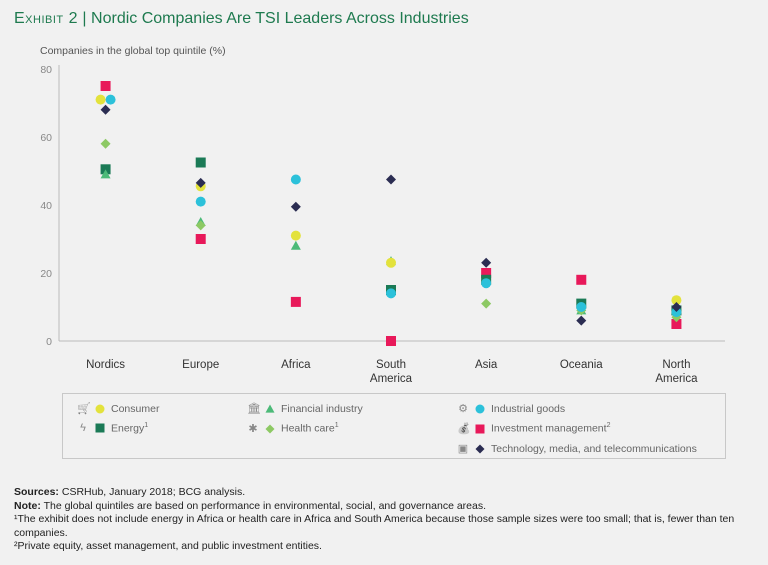 The width and height of the screenshot is (768, 565). I want to click on y-tick-label: 40, so click(46, 206).